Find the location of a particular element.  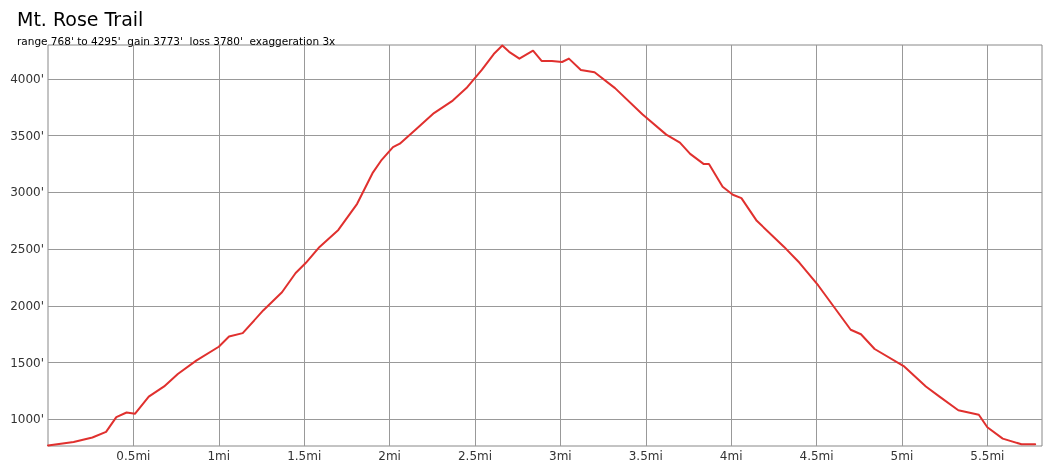

x-tick-label: 4mi is located at coordinates (731, 456).